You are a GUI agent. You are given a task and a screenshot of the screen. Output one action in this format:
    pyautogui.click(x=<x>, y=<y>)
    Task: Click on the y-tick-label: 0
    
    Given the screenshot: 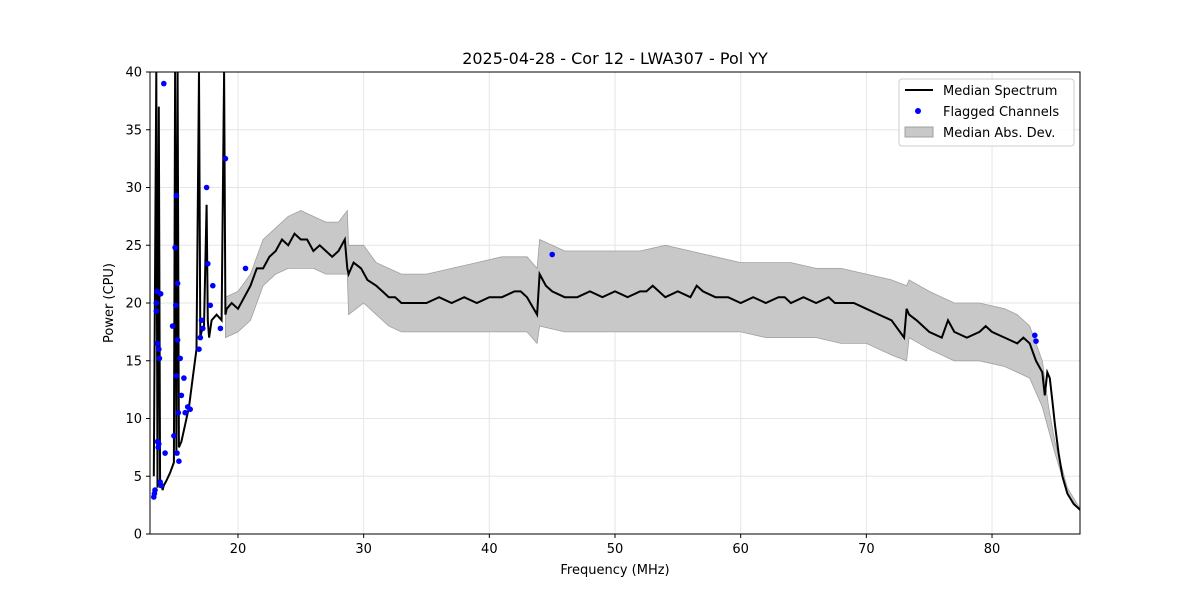 What is the action you would take?
    pyautogui.click(x=138, y=535)
    